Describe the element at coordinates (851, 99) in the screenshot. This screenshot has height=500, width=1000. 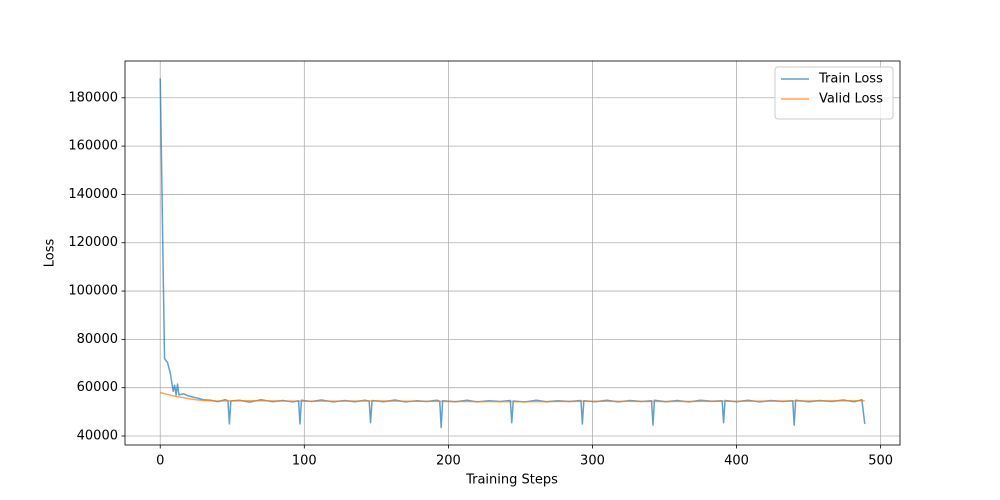
I see `legend-label: Valid Loss` at that location.